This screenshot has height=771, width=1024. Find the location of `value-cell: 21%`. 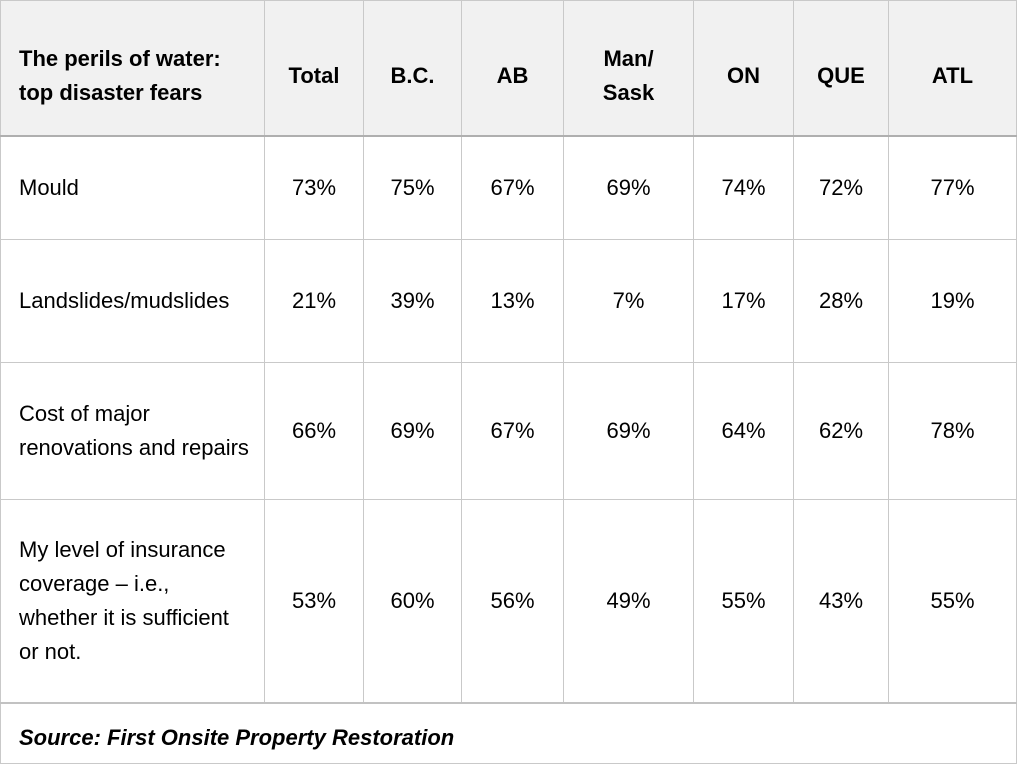

value-cell: 21% is located at coordinates (314, 301).